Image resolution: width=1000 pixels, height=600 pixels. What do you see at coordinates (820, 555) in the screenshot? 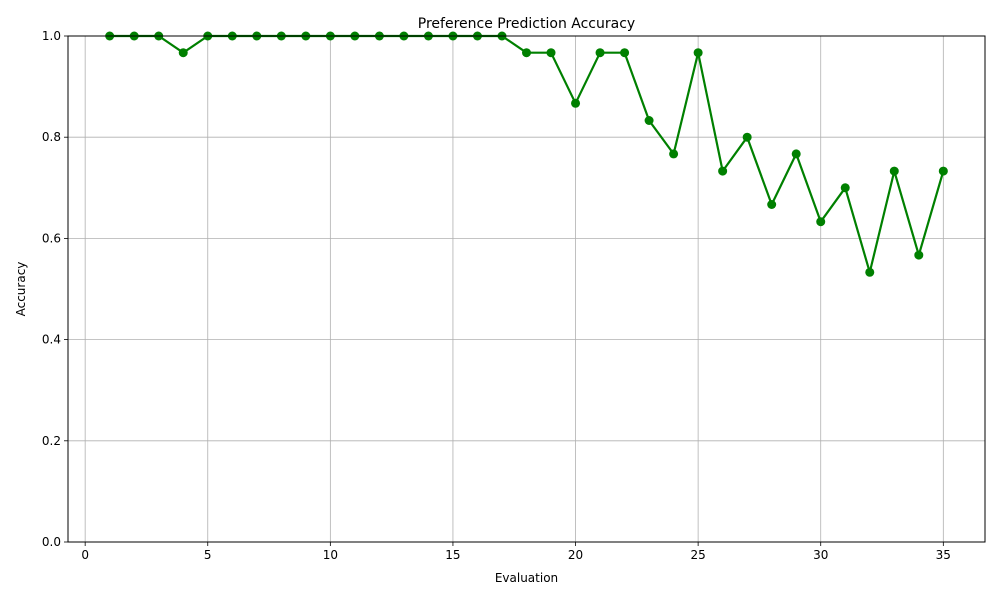
I see `x-tick-label: 30` at bounding box center [820, 555].